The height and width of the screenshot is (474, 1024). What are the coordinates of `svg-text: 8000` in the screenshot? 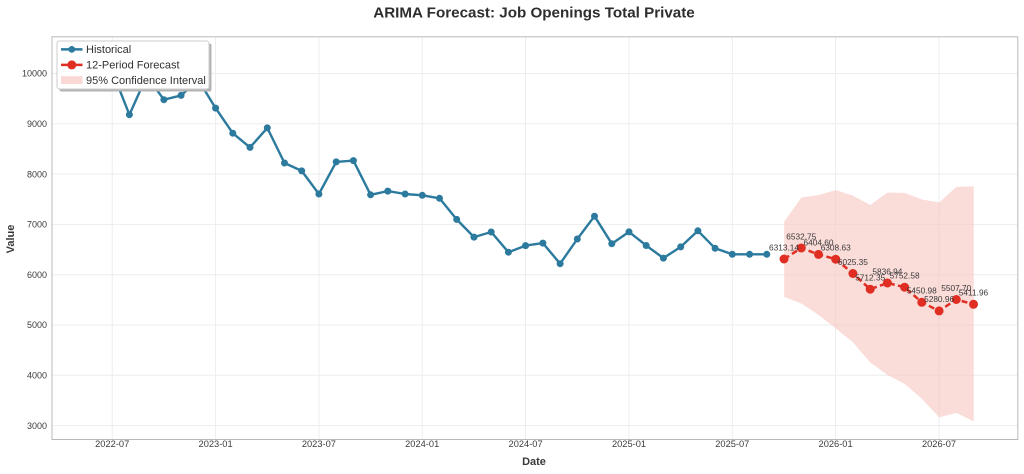 It's located at (37, 174).